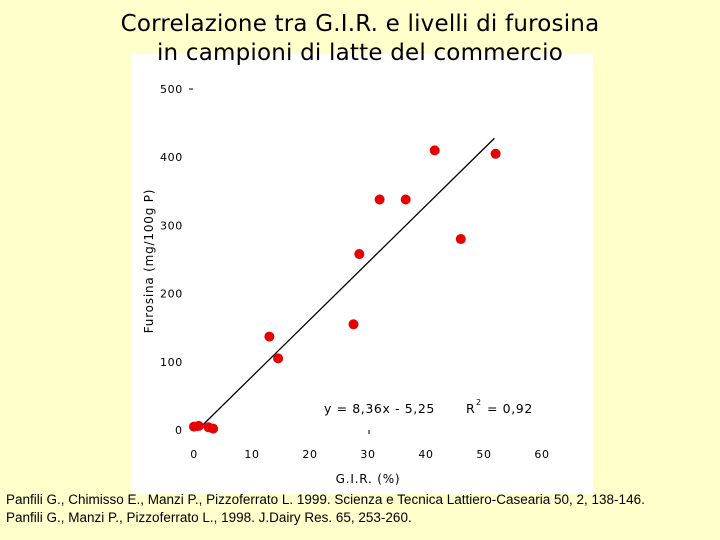 This screenshot has height=540, width=720. What do you see at coordinates (510, 408) in the screenshot?
I see `r-squared-value: = 0,92` at bounding box center [510, 408].